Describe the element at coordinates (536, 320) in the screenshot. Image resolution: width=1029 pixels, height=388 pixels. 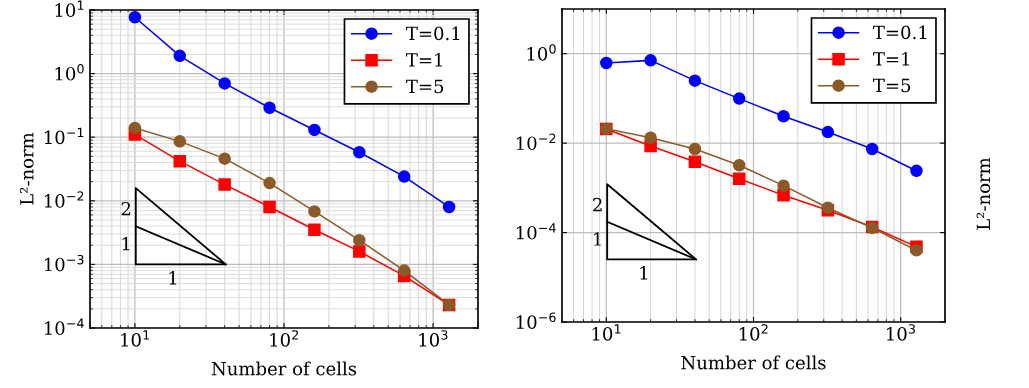
I see `y-tick-label: 10$^{−6}$` at that location.